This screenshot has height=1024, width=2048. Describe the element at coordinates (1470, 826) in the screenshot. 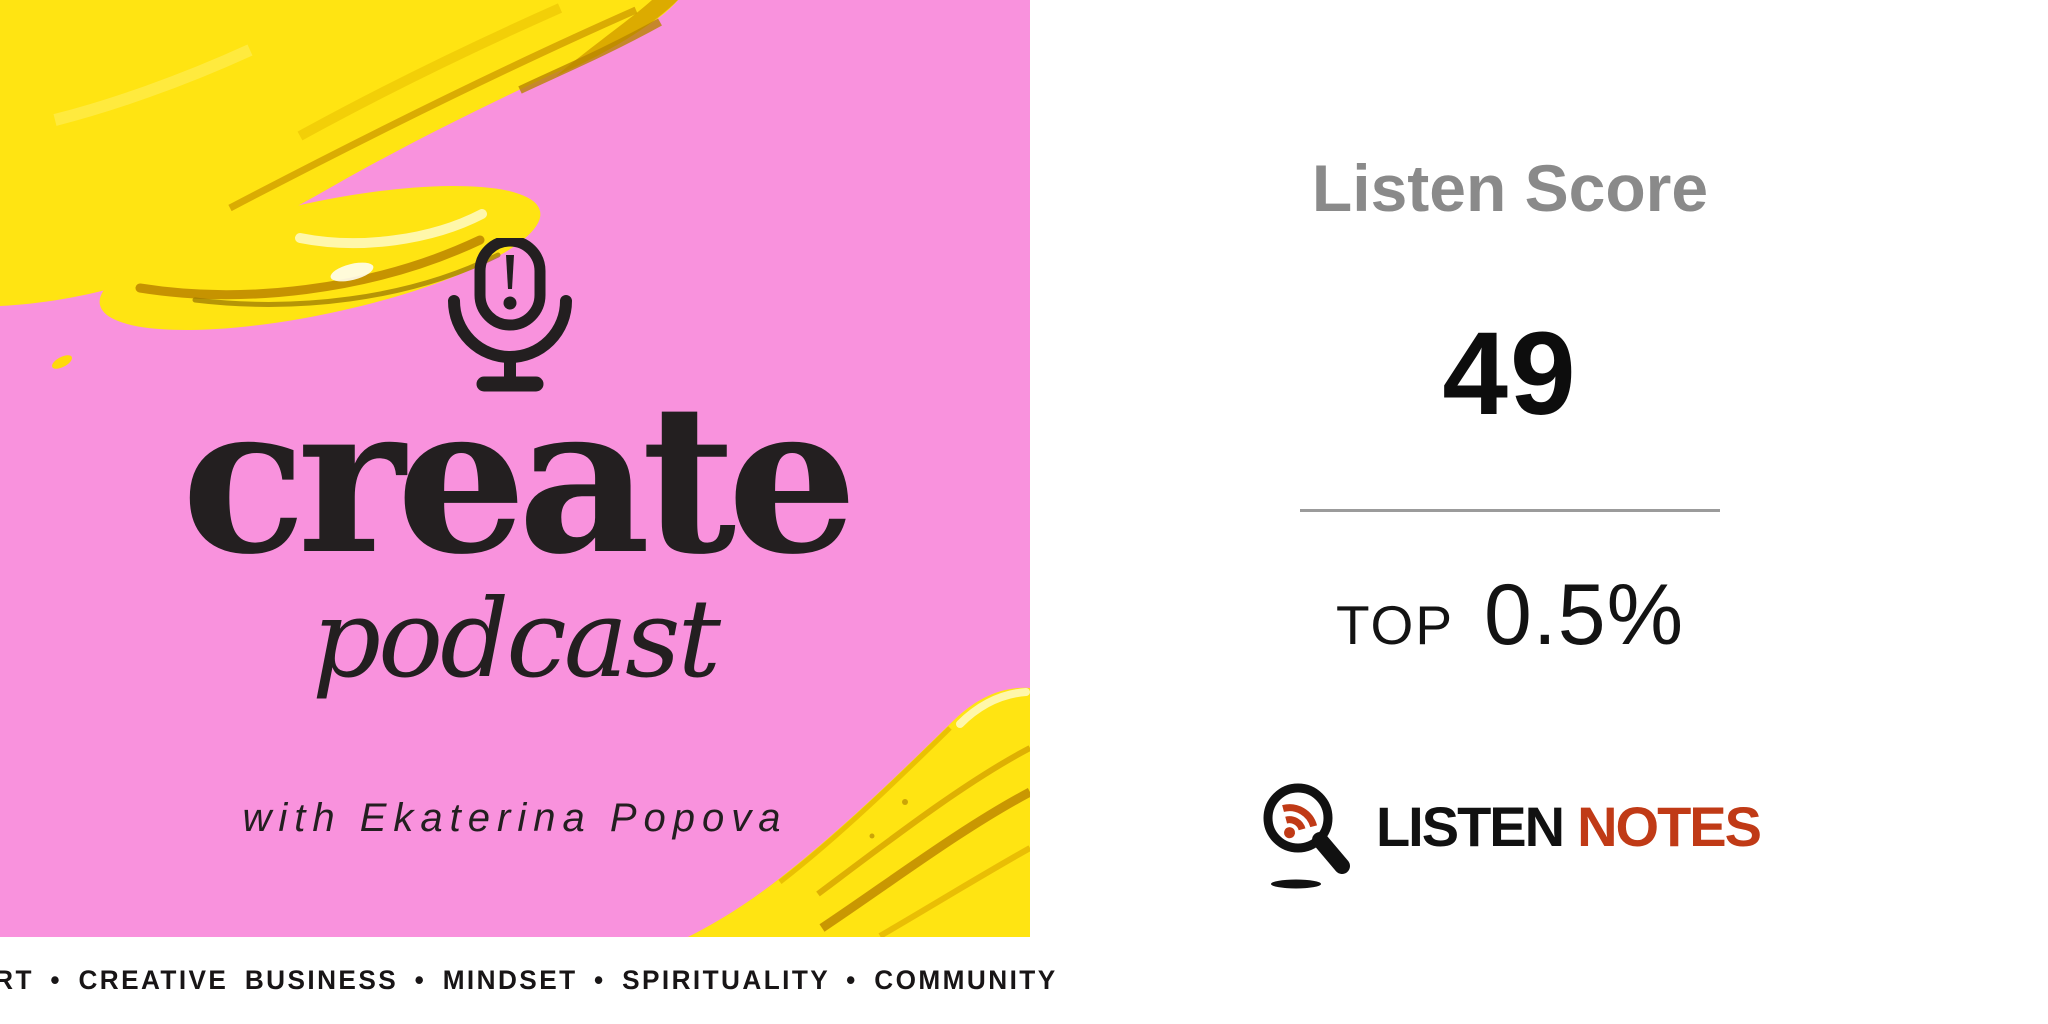

I see `brand-word-listen: LISTEN` at that location.